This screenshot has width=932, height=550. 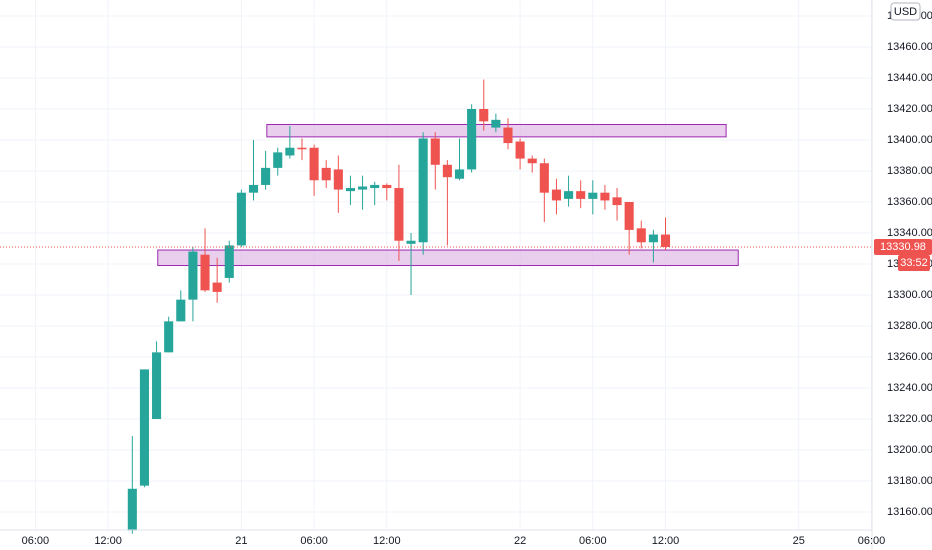 What do you see at coordinates (909, 78) in the screenshot?
I see `y-tick-label: 13440.00` at bounding box center [909, 78].